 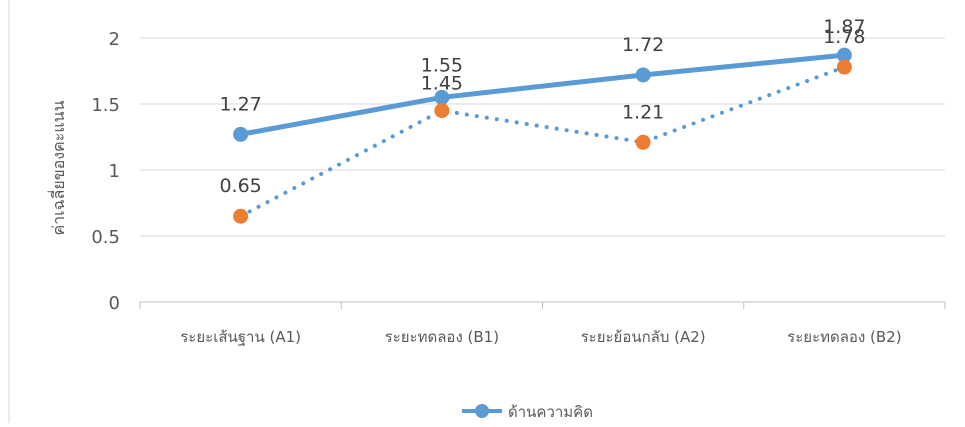 I want to click on series-2-data-label: 1.21, so click(x=643, y=112).